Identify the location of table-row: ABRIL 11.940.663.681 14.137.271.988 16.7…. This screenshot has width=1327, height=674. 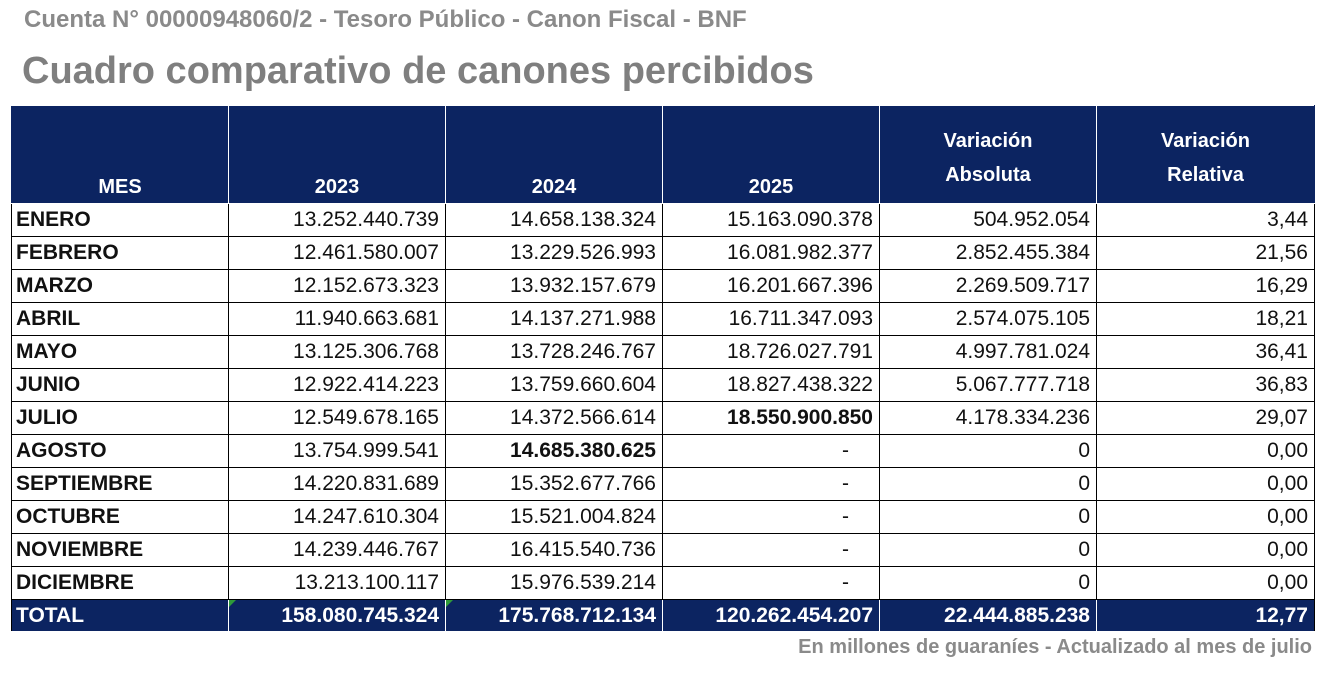
(663, 319).